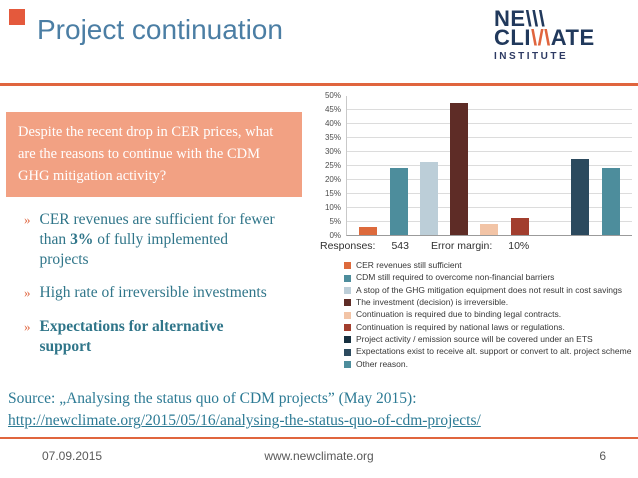  Describe the element at coordinates (520, 18) in the screenshot. I see `logo-line-1: NE\\\` at that location.